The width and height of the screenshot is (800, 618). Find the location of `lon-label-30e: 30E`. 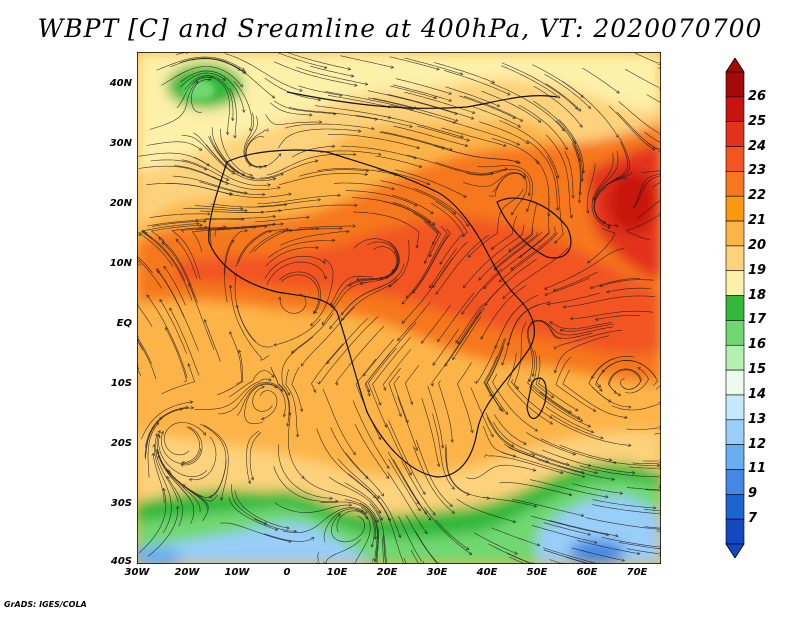

lon-label-30e: 30E is located at coordinates (437, 572).